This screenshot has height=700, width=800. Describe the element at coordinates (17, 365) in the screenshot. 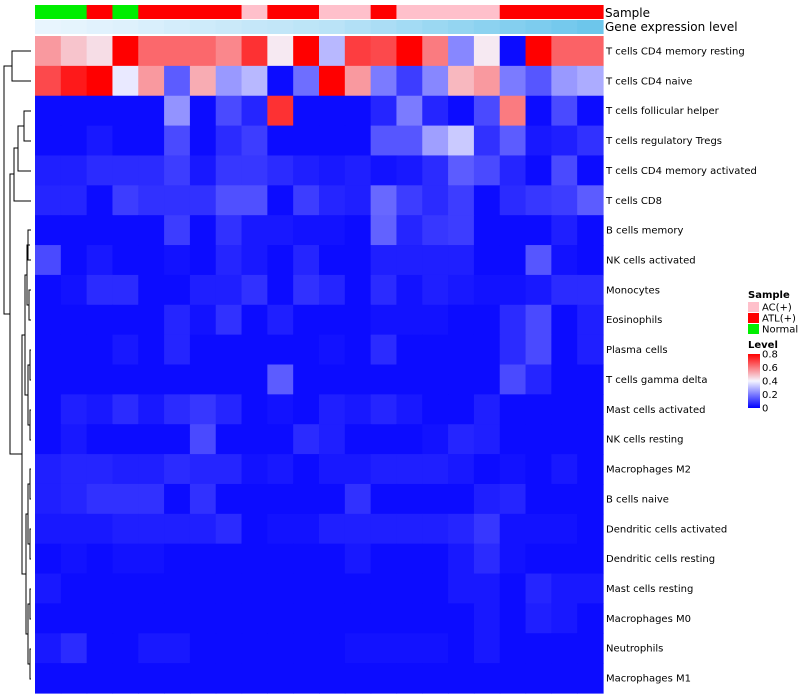

I see `row-dendrogram` at that location.